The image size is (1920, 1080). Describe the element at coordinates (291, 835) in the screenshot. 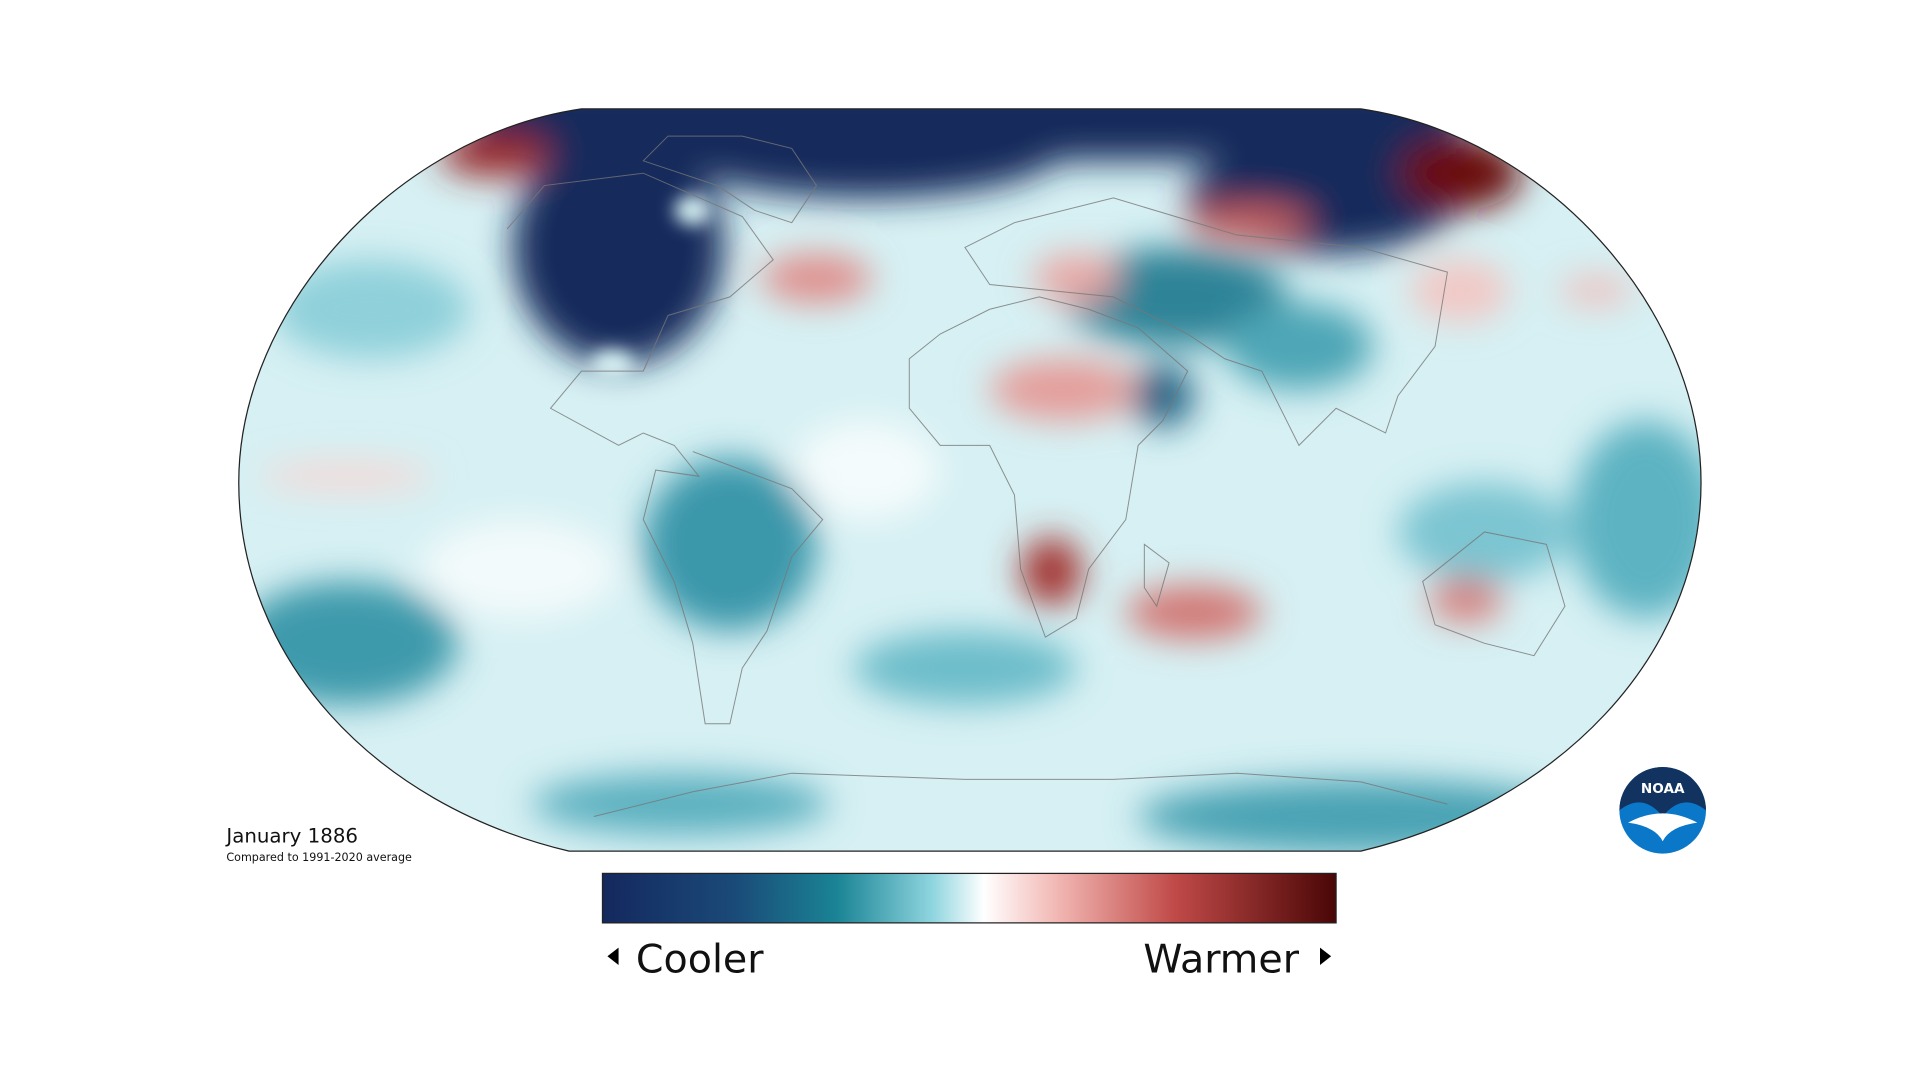

I see `map-title: January 1886` at that location.